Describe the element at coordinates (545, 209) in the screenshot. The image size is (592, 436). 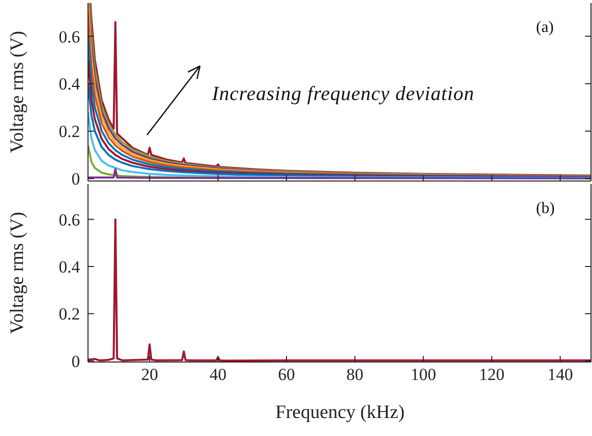
I see `annotation: (b)` at that location.